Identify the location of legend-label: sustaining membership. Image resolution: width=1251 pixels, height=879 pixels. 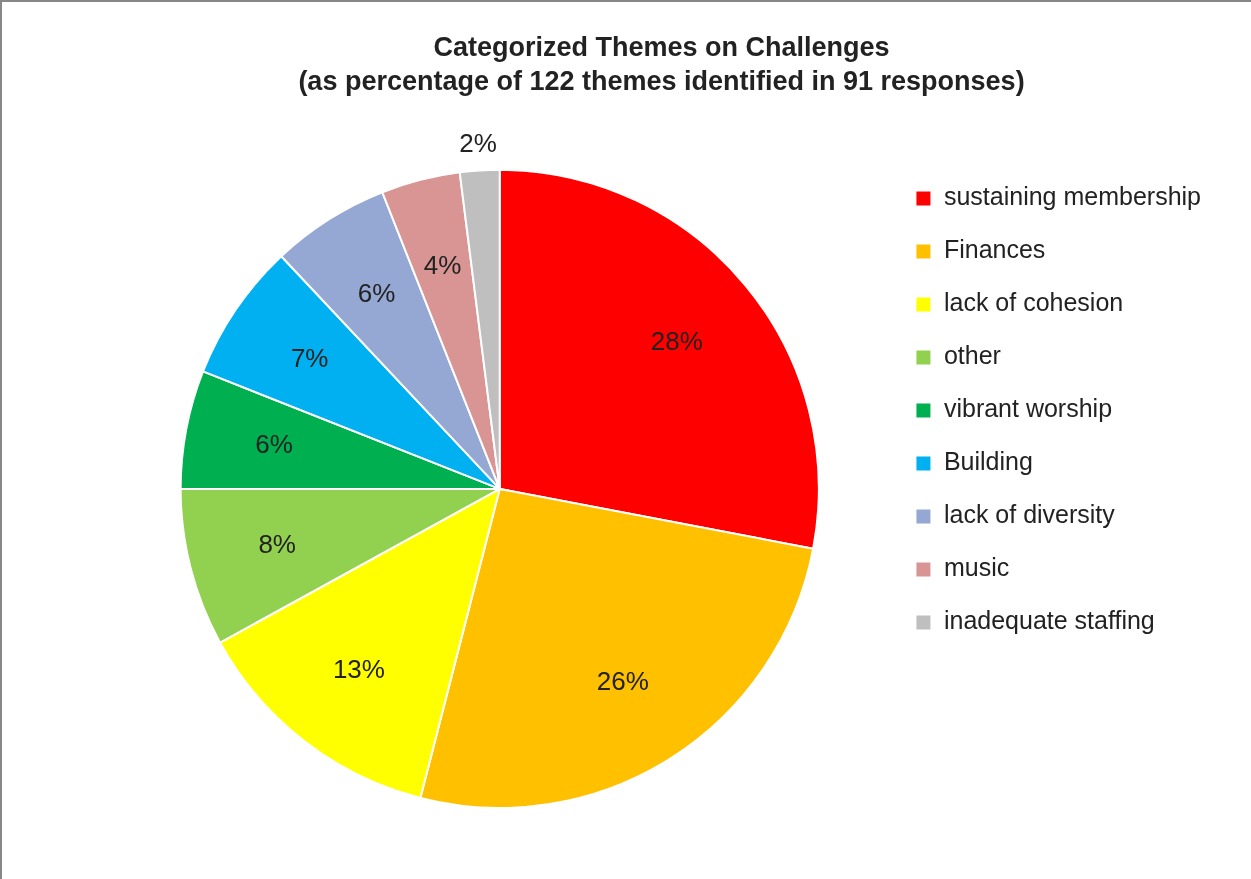
(1072, 196).